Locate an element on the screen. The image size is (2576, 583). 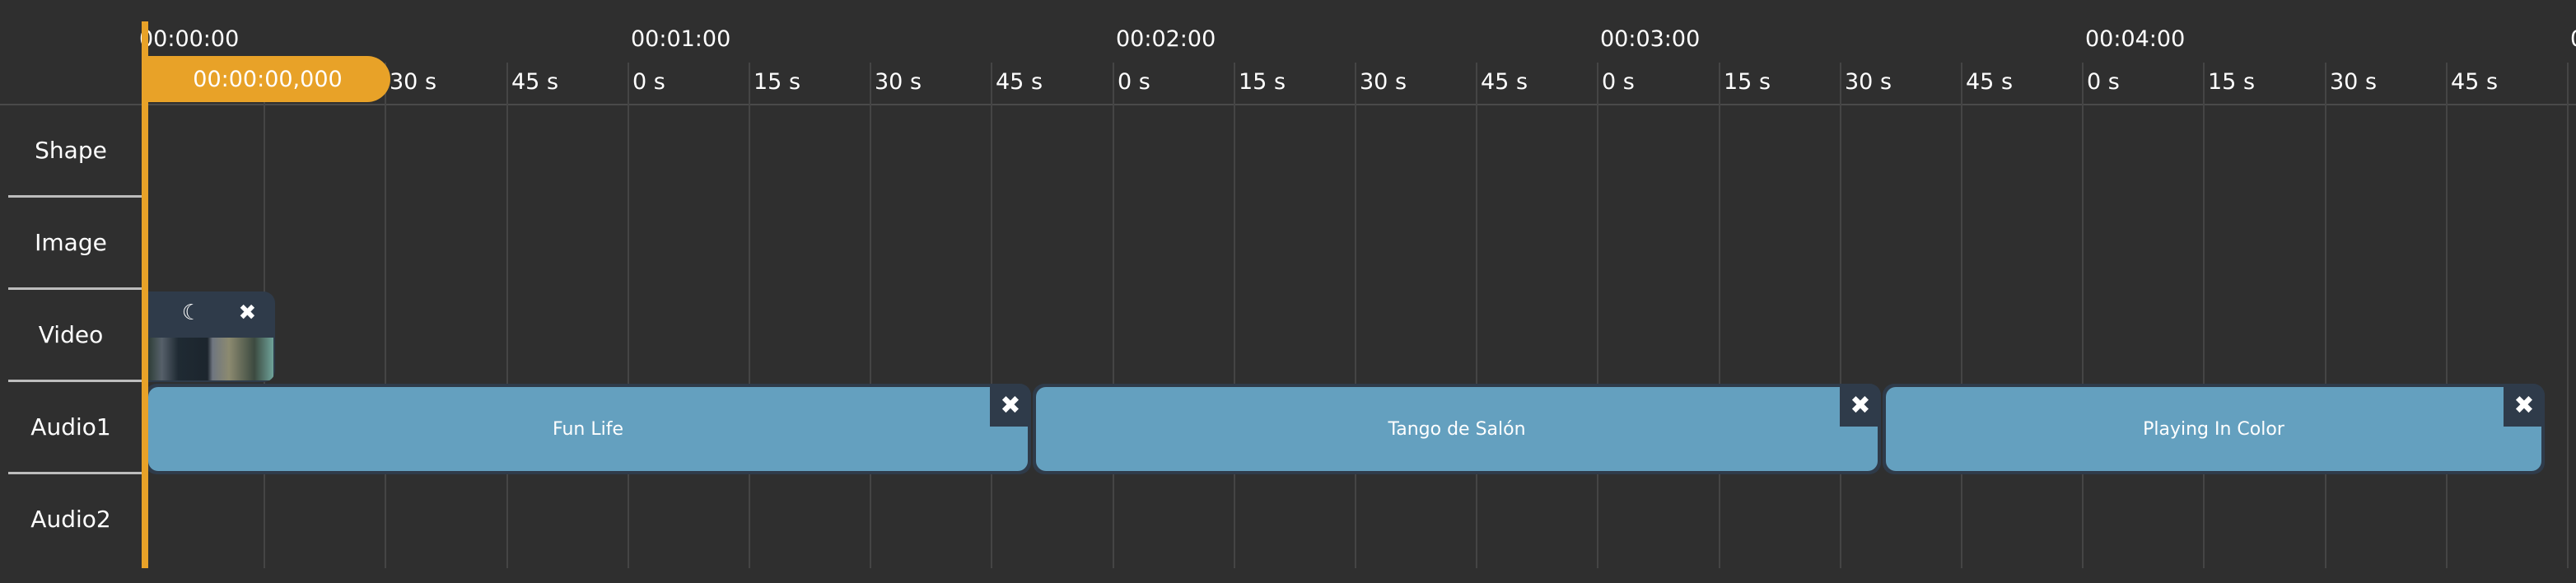
video-clip-toolbar: ☾ ✖ is located at coordinates (211, 313).